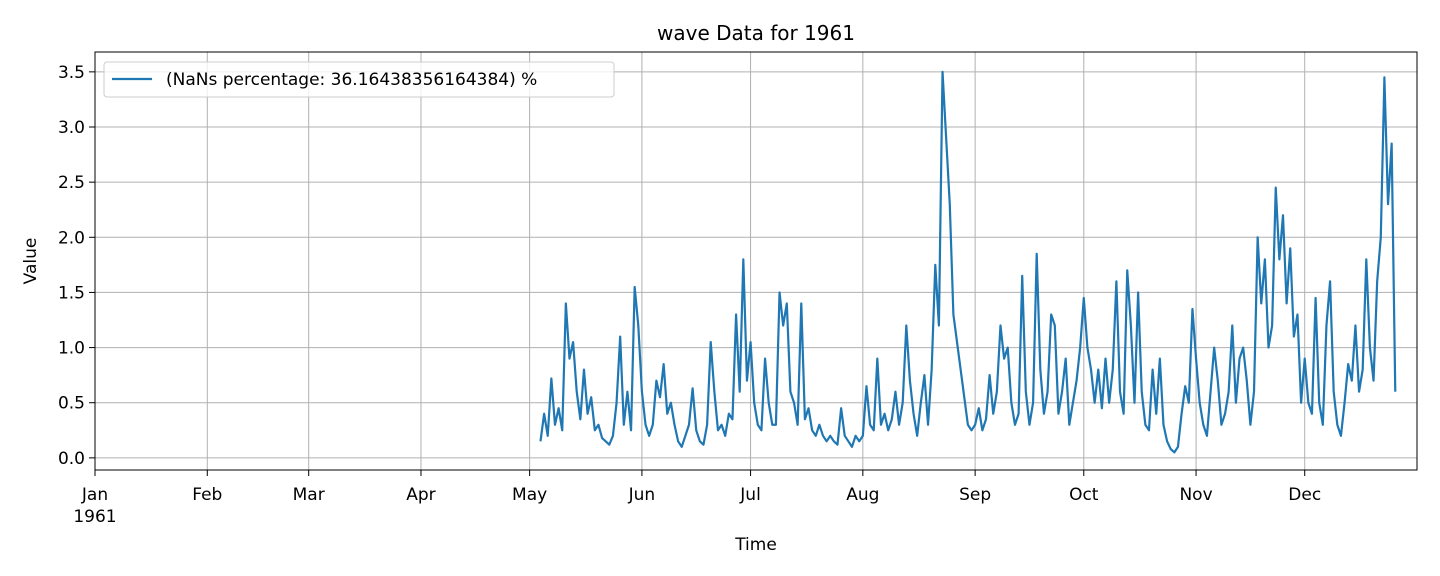 The image size is (1440, 576). I want to click on legend-box, so click(359, 79).